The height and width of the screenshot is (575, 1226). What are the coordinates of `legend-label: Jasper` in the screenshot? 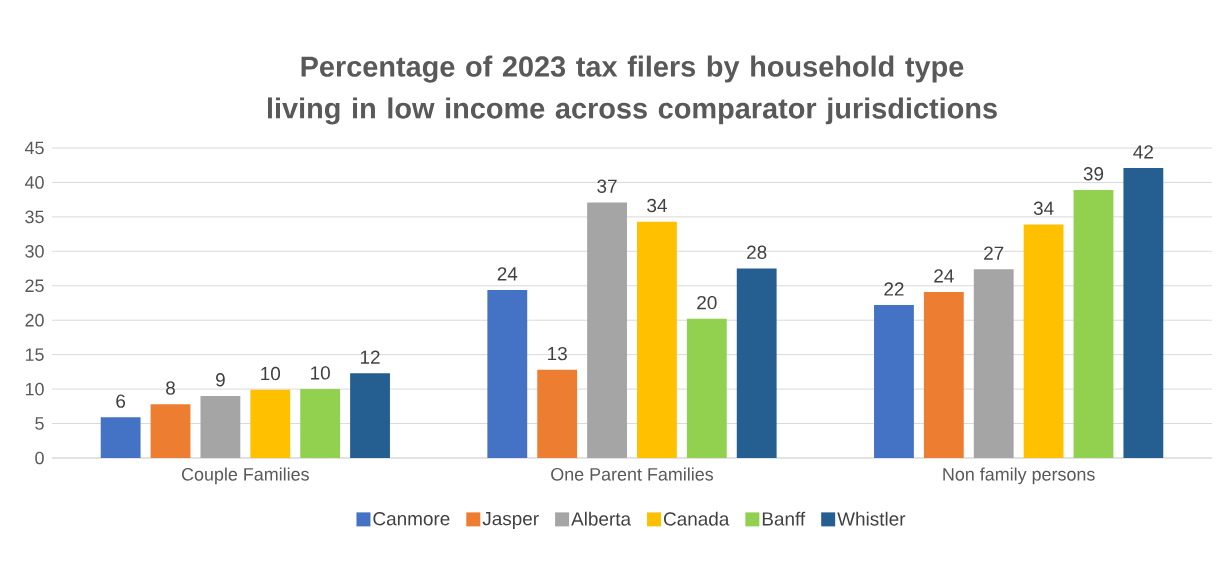 It's located at (510, 521).